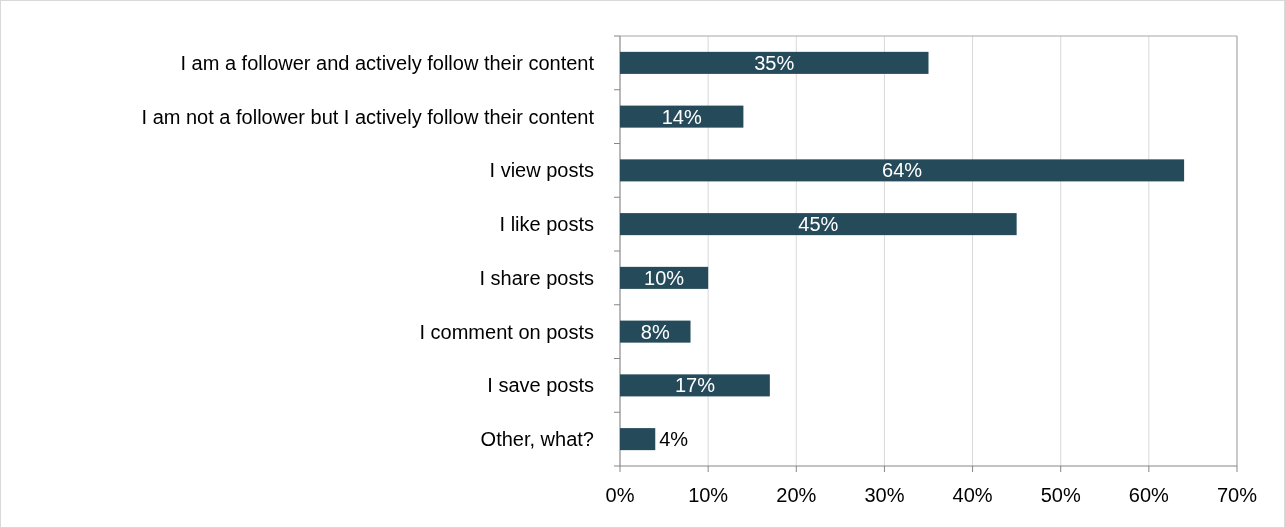 This screenshot has width=1285, height=528. What do you see at coordinates (546, 224) in the screenshot?
I see `y-tick-label: I like posts` at bounding box center [546, 224].